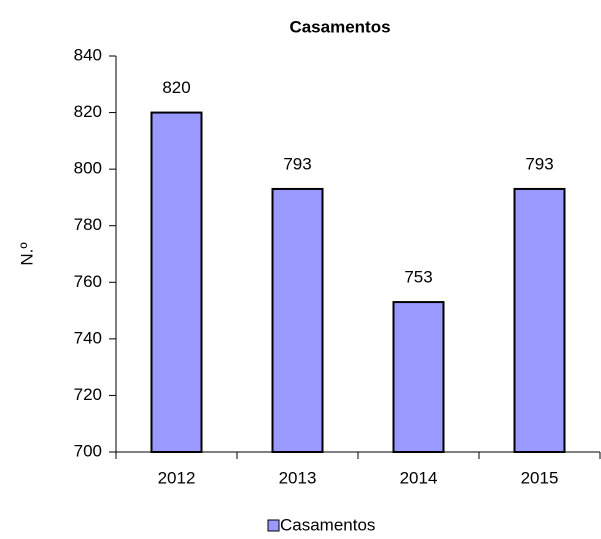 Image resolution: width=601 pixels, height=539 pixels. I want to click on x-tick-label: 2012, so click(177, 477).